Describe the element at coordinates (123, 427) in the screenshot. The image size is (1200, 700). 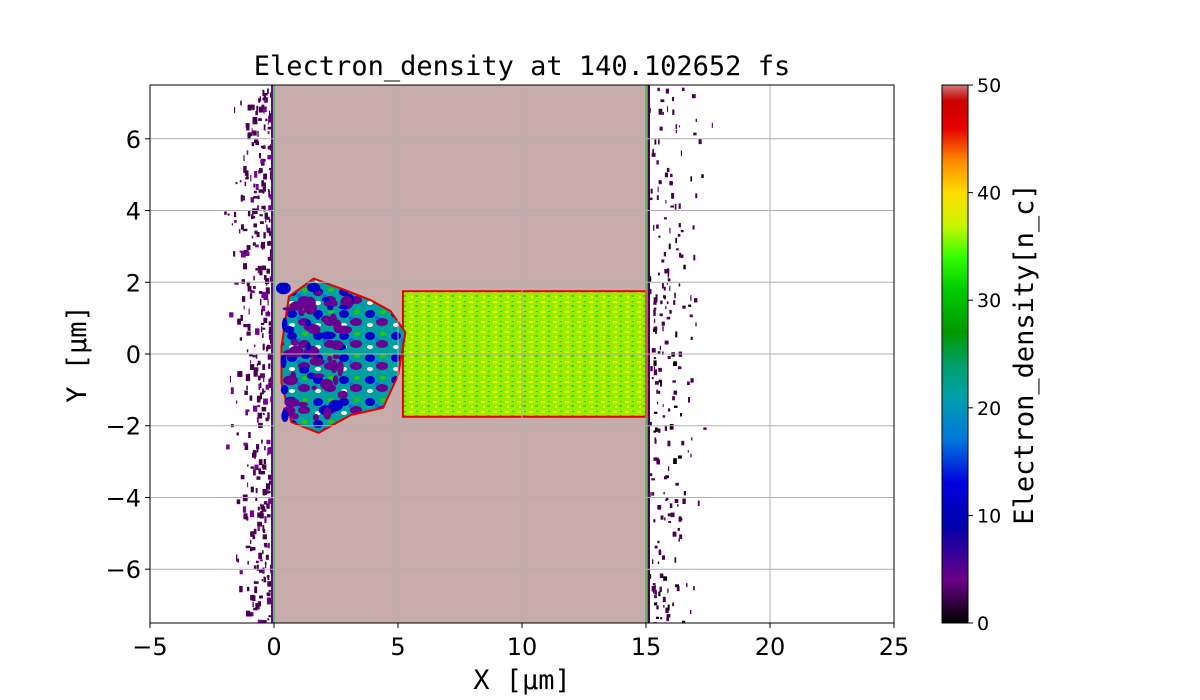
I see `y-tick-label: −2` at that location.